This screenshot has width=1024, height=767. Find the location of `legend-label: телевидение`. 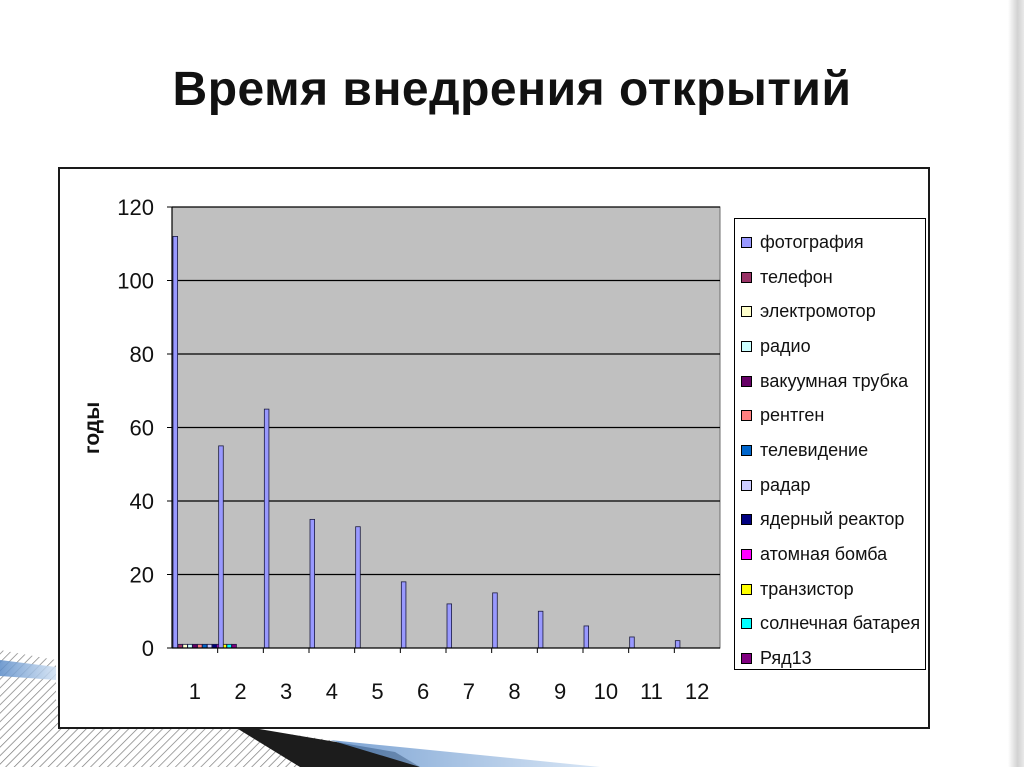

legend-label: телевидение is located at coordinates (814, 449).